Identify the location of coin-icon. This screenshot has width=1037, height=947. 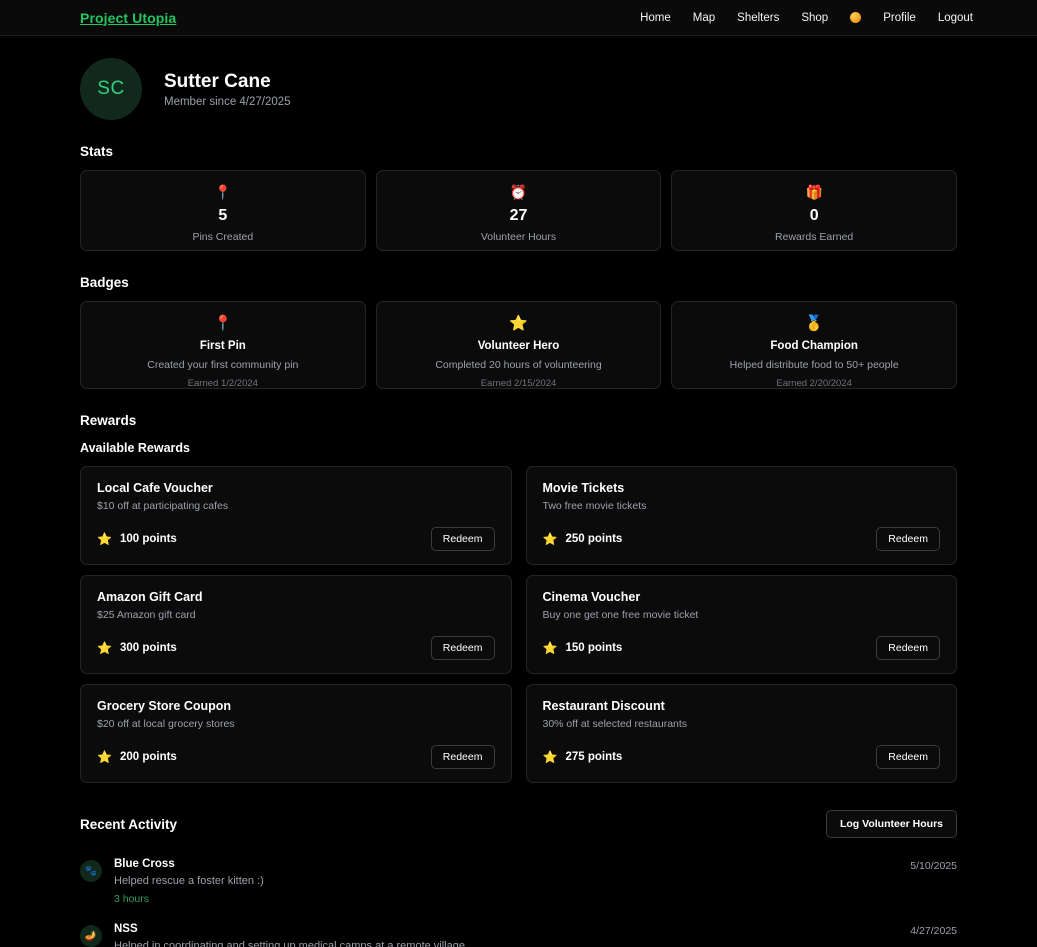
(856, 17).